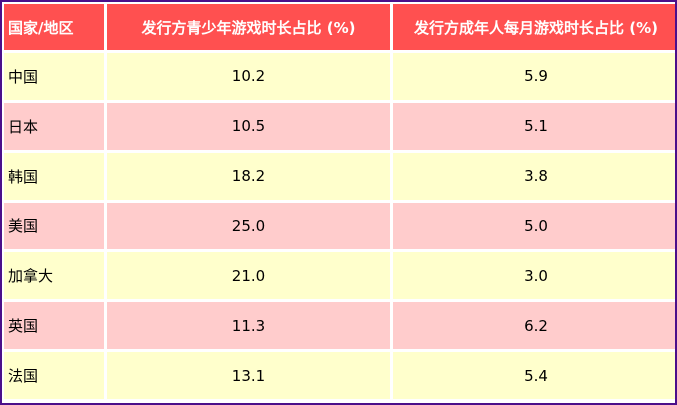 The image size is (677, 405). I want to click on table-row: 美国 25.0 5.0, so click(339, 226).